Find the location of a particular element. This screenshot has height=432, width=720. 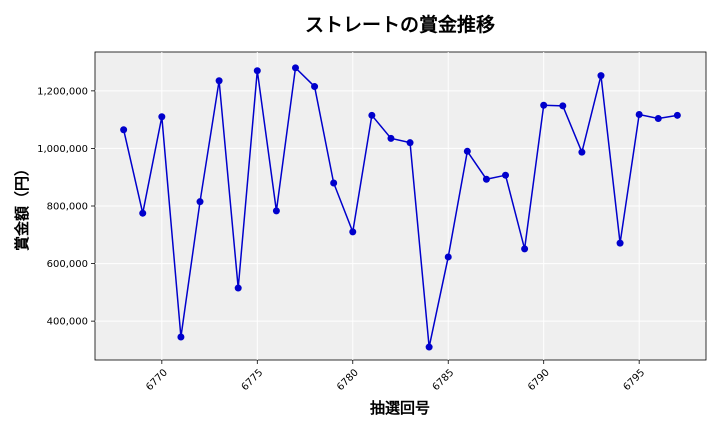

x-tick-label: 6780 is located at coordinates (348, 380).